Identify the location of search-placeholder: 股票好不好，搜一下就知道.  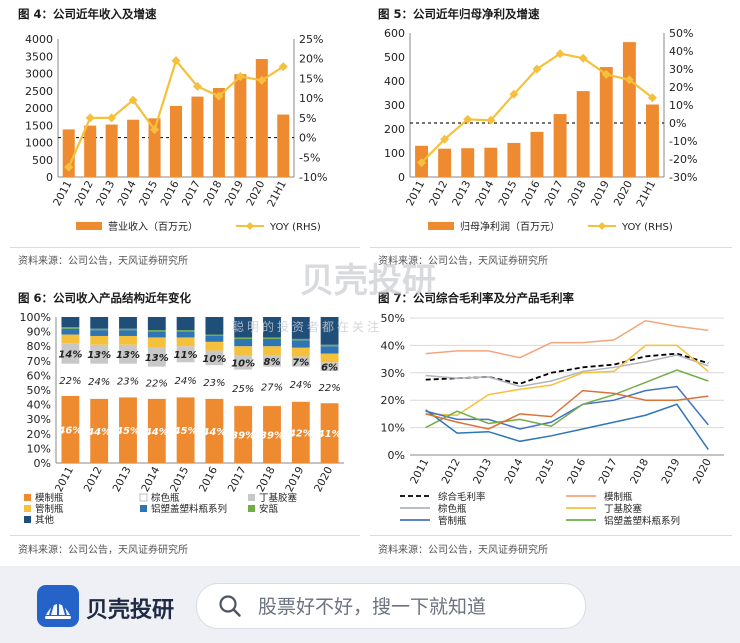
(372, 607).